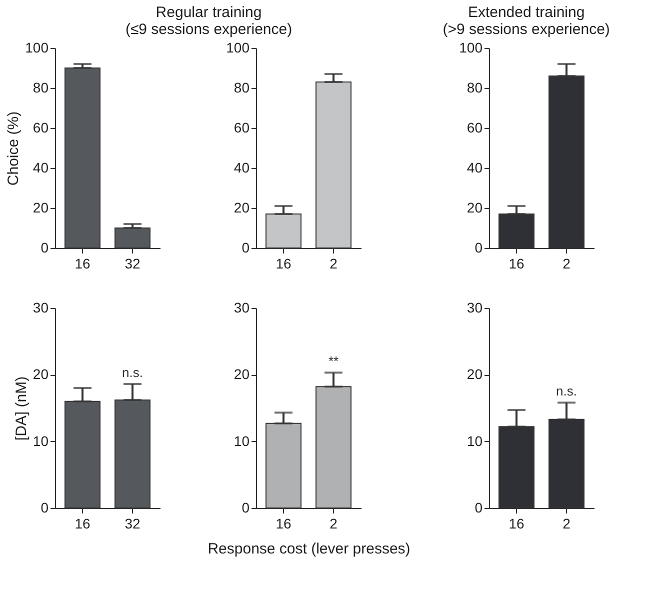 This screenshot has height=614, width=648. I want to click on x-axis-title: Response cost (lever presses), so click(309, 549).